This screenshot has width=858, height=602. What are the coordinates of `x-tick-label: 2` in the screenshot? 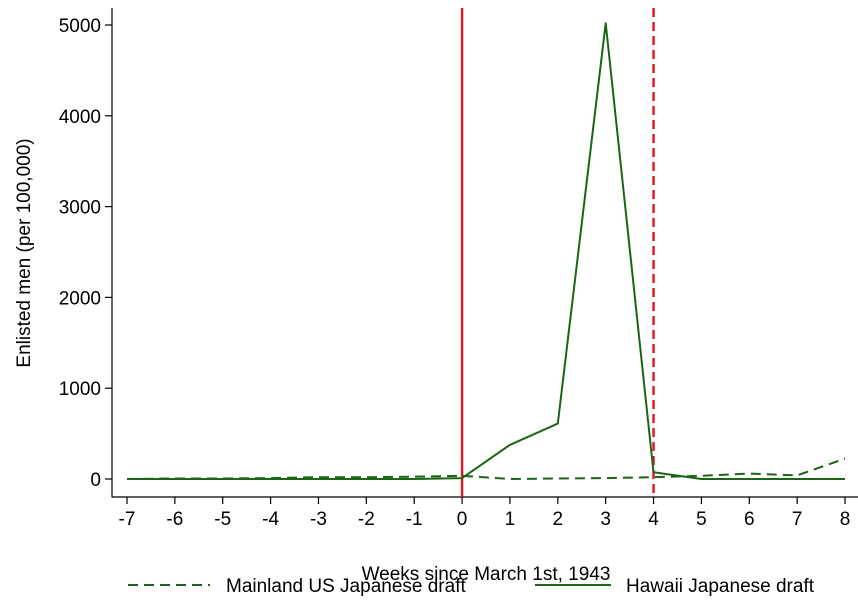 It's located at (558, 519).